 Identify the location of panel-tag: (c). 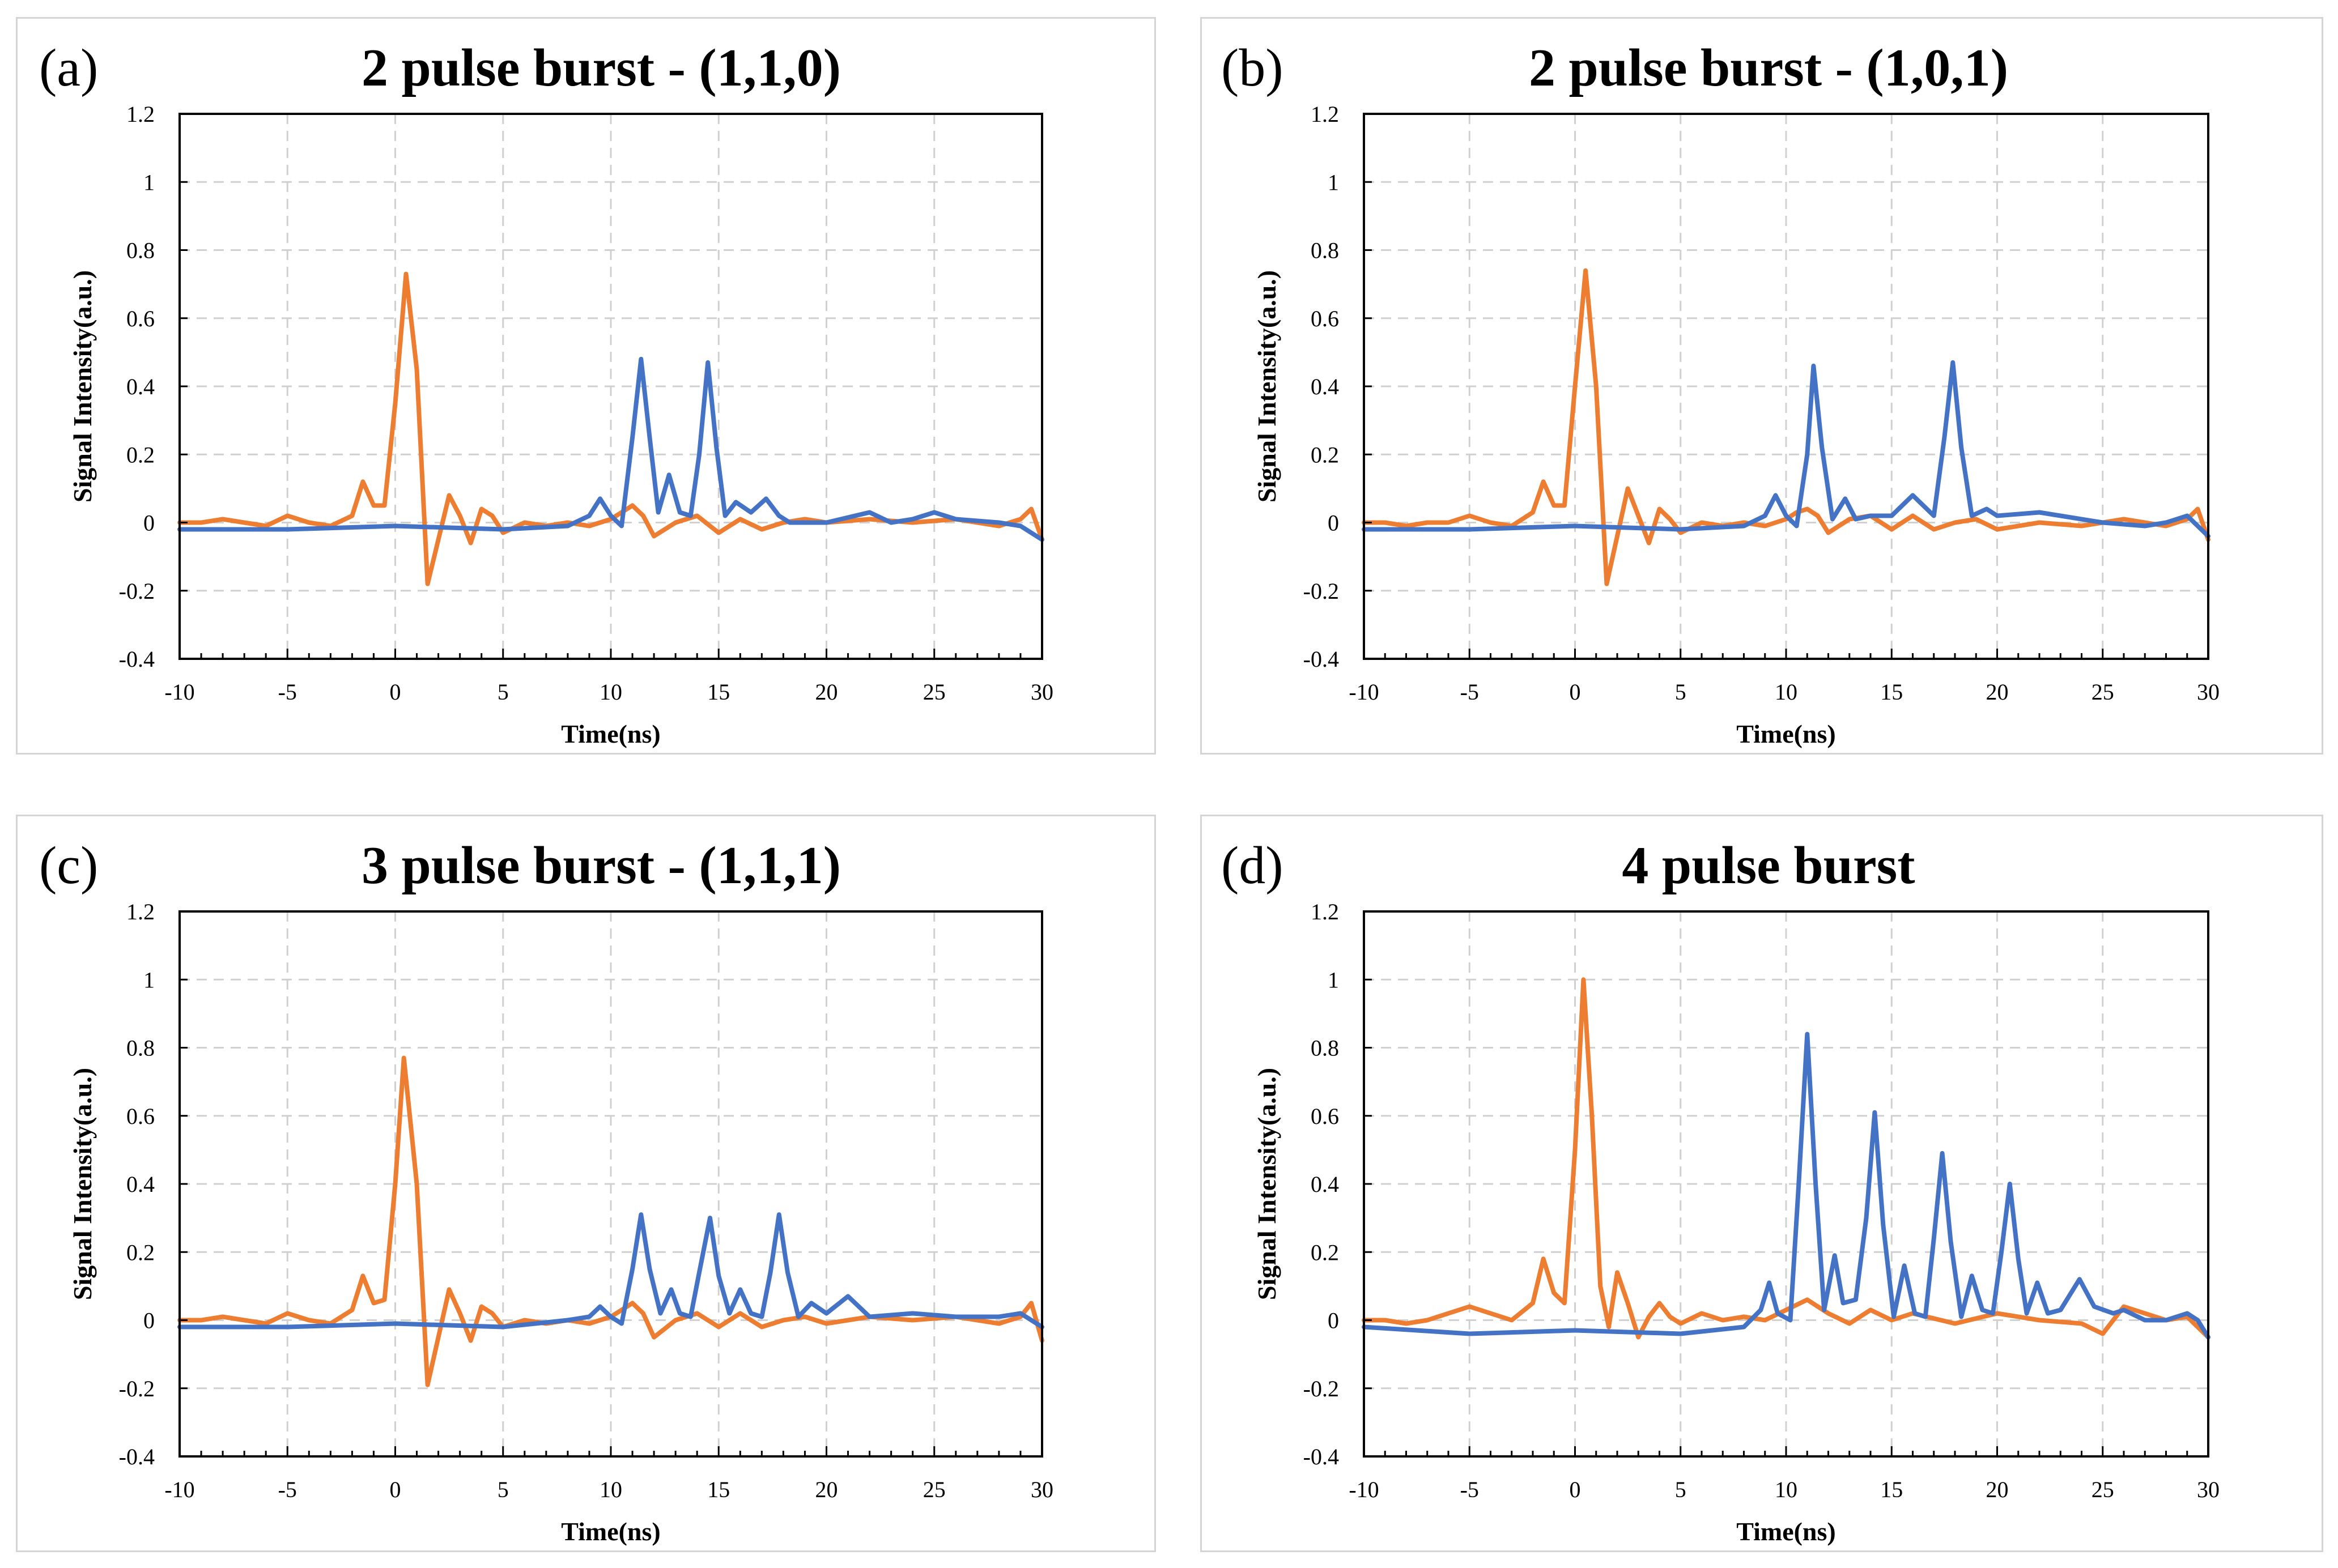
(68, 866).